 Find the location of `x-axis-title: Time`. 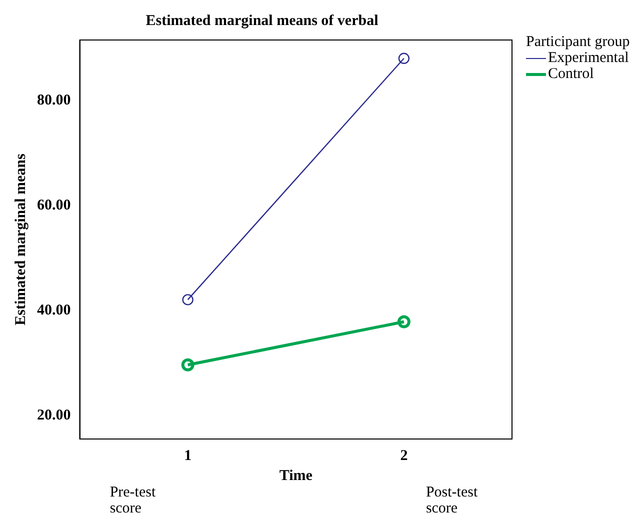

x-axis-title: Time is located at coordinates (296, 476).